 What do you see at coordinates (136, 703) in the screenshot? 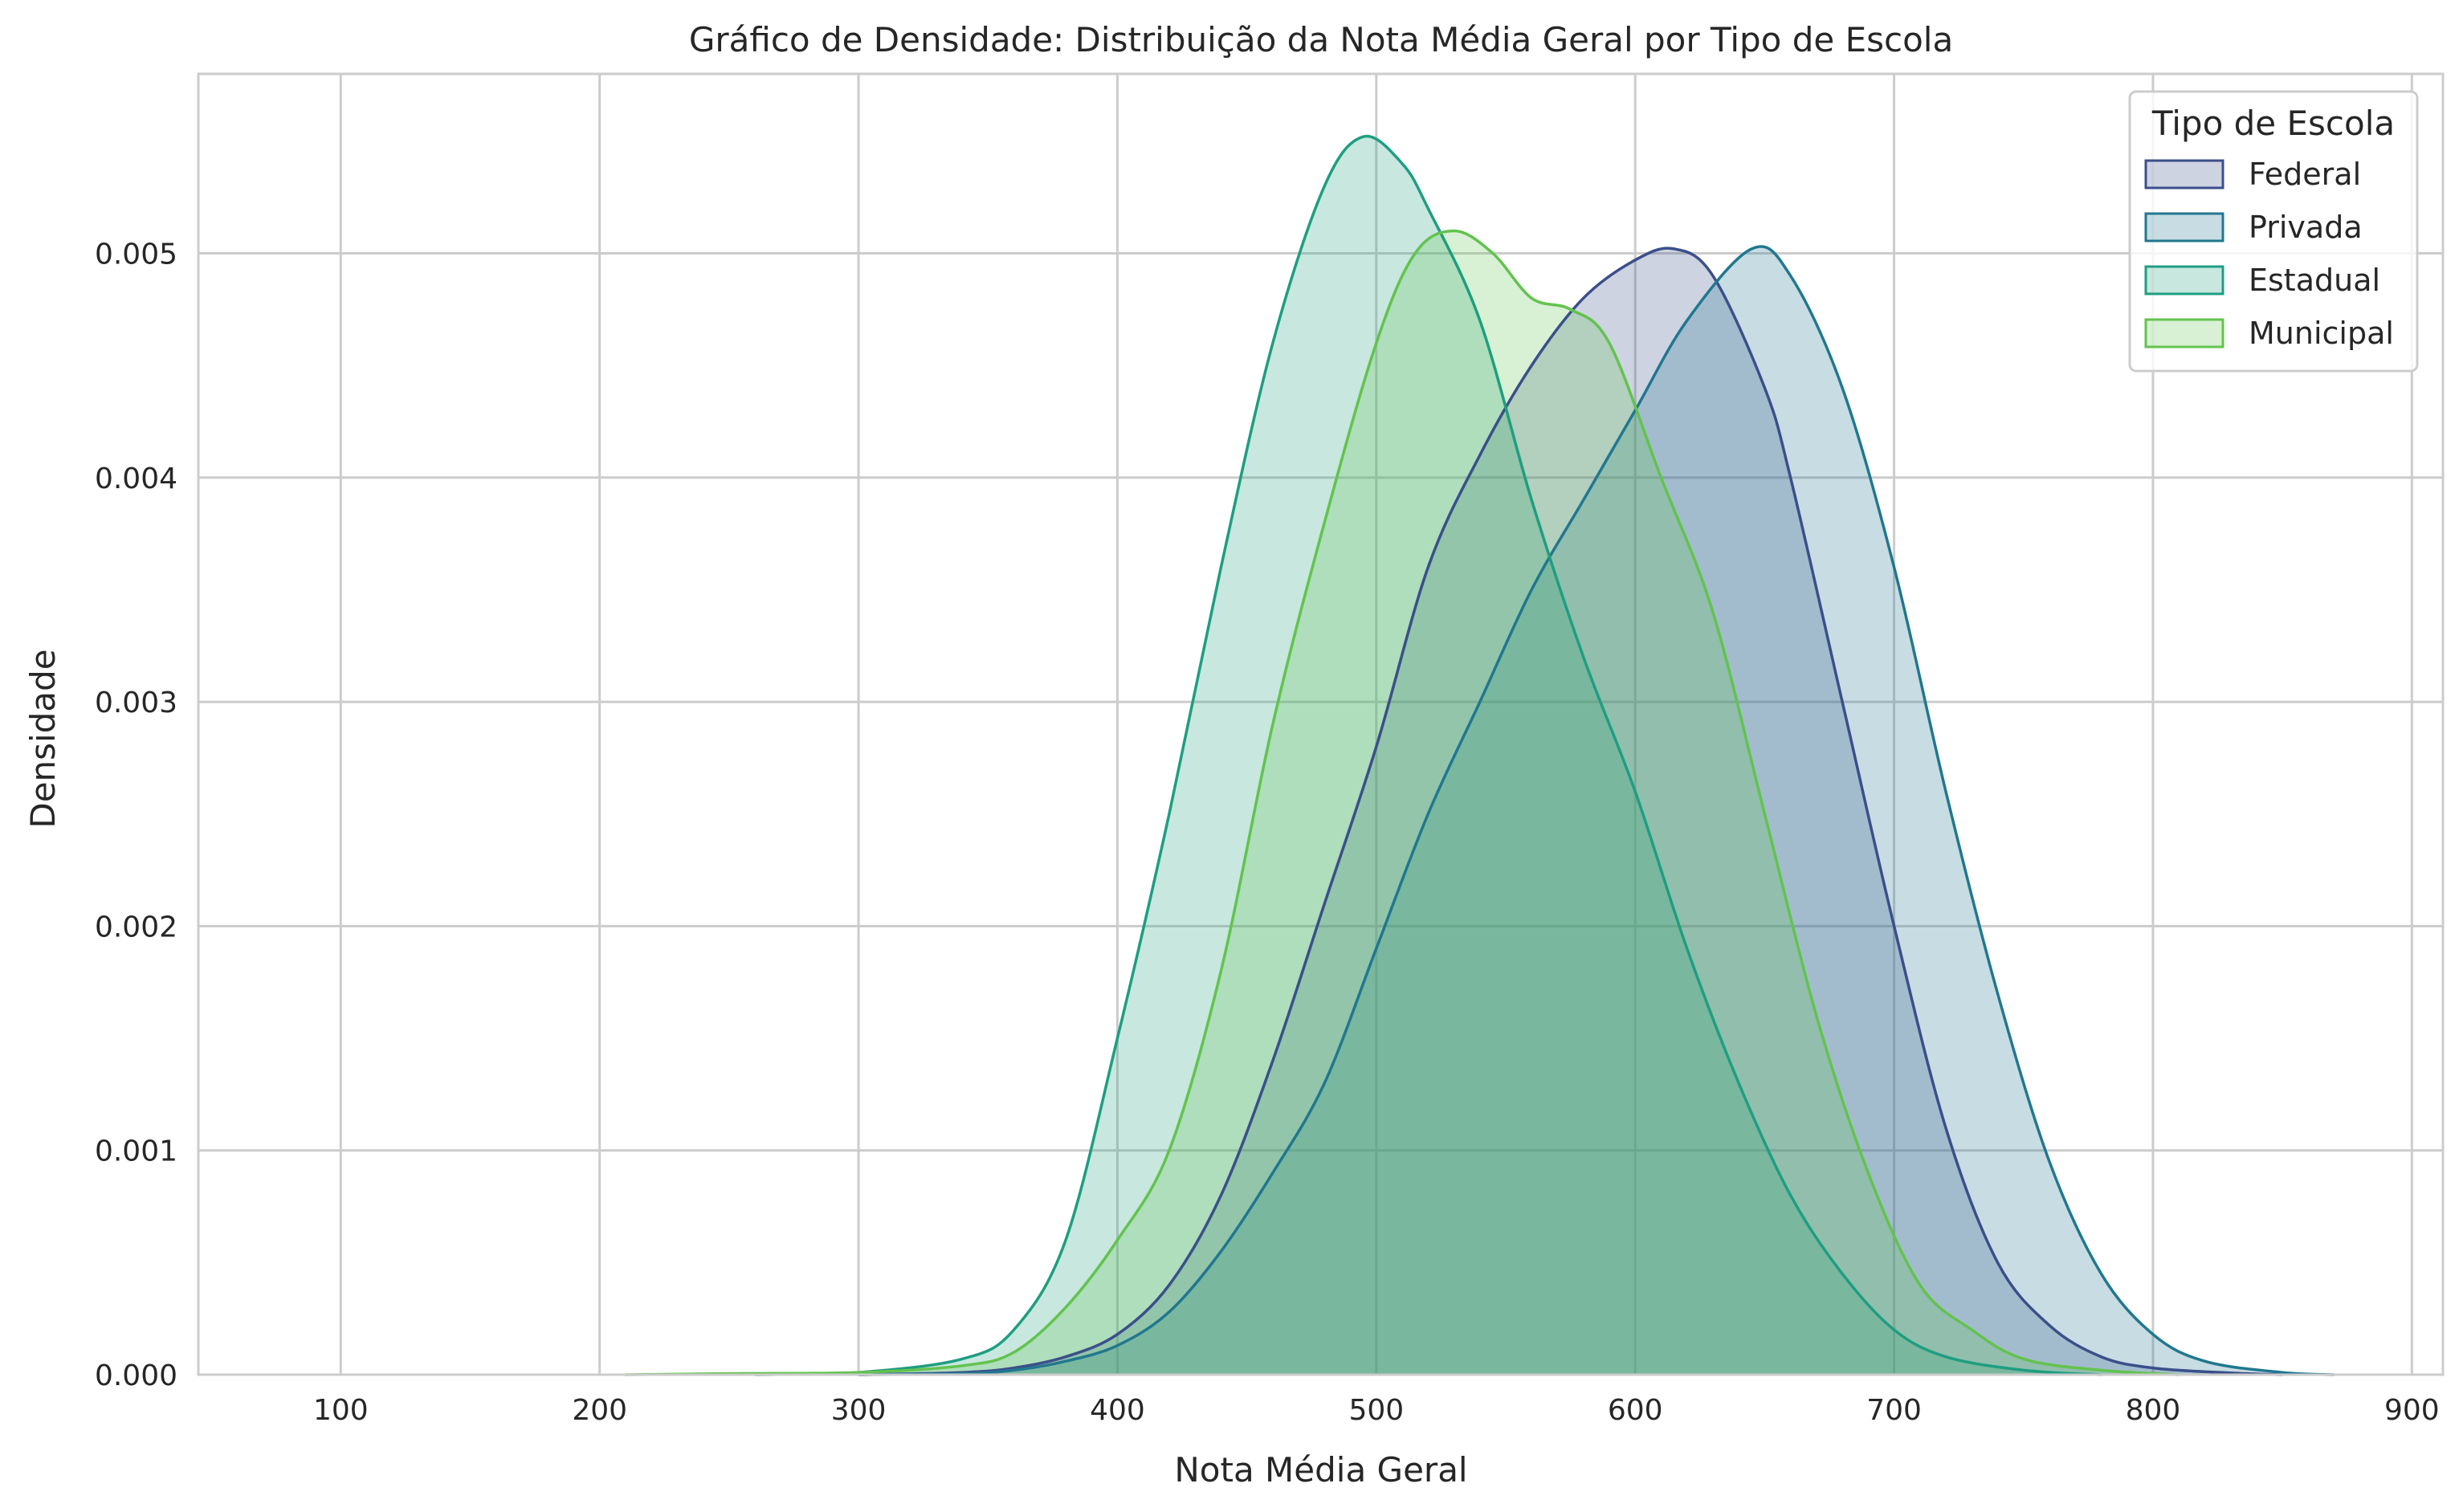
I see `y-tick-label: 0.003` at bounding box center [136, 703].